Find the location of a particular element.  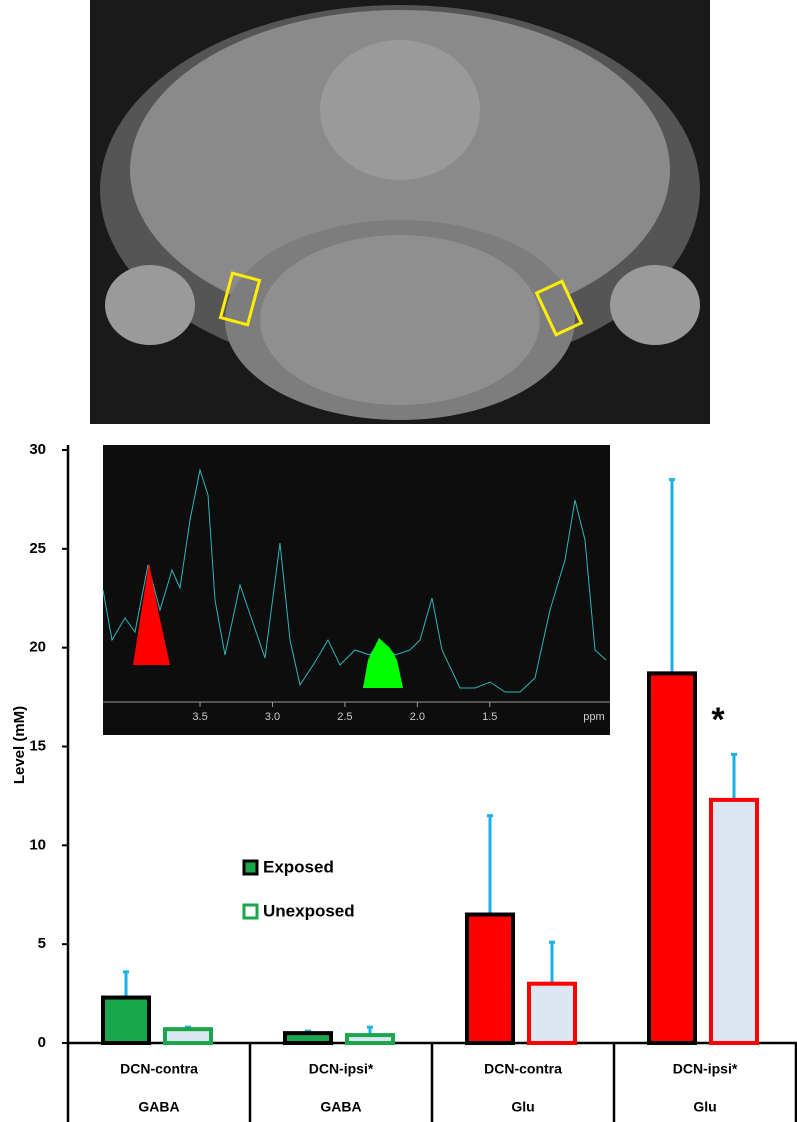

legend-label: Unexposed is located at coordinates (309, 910).